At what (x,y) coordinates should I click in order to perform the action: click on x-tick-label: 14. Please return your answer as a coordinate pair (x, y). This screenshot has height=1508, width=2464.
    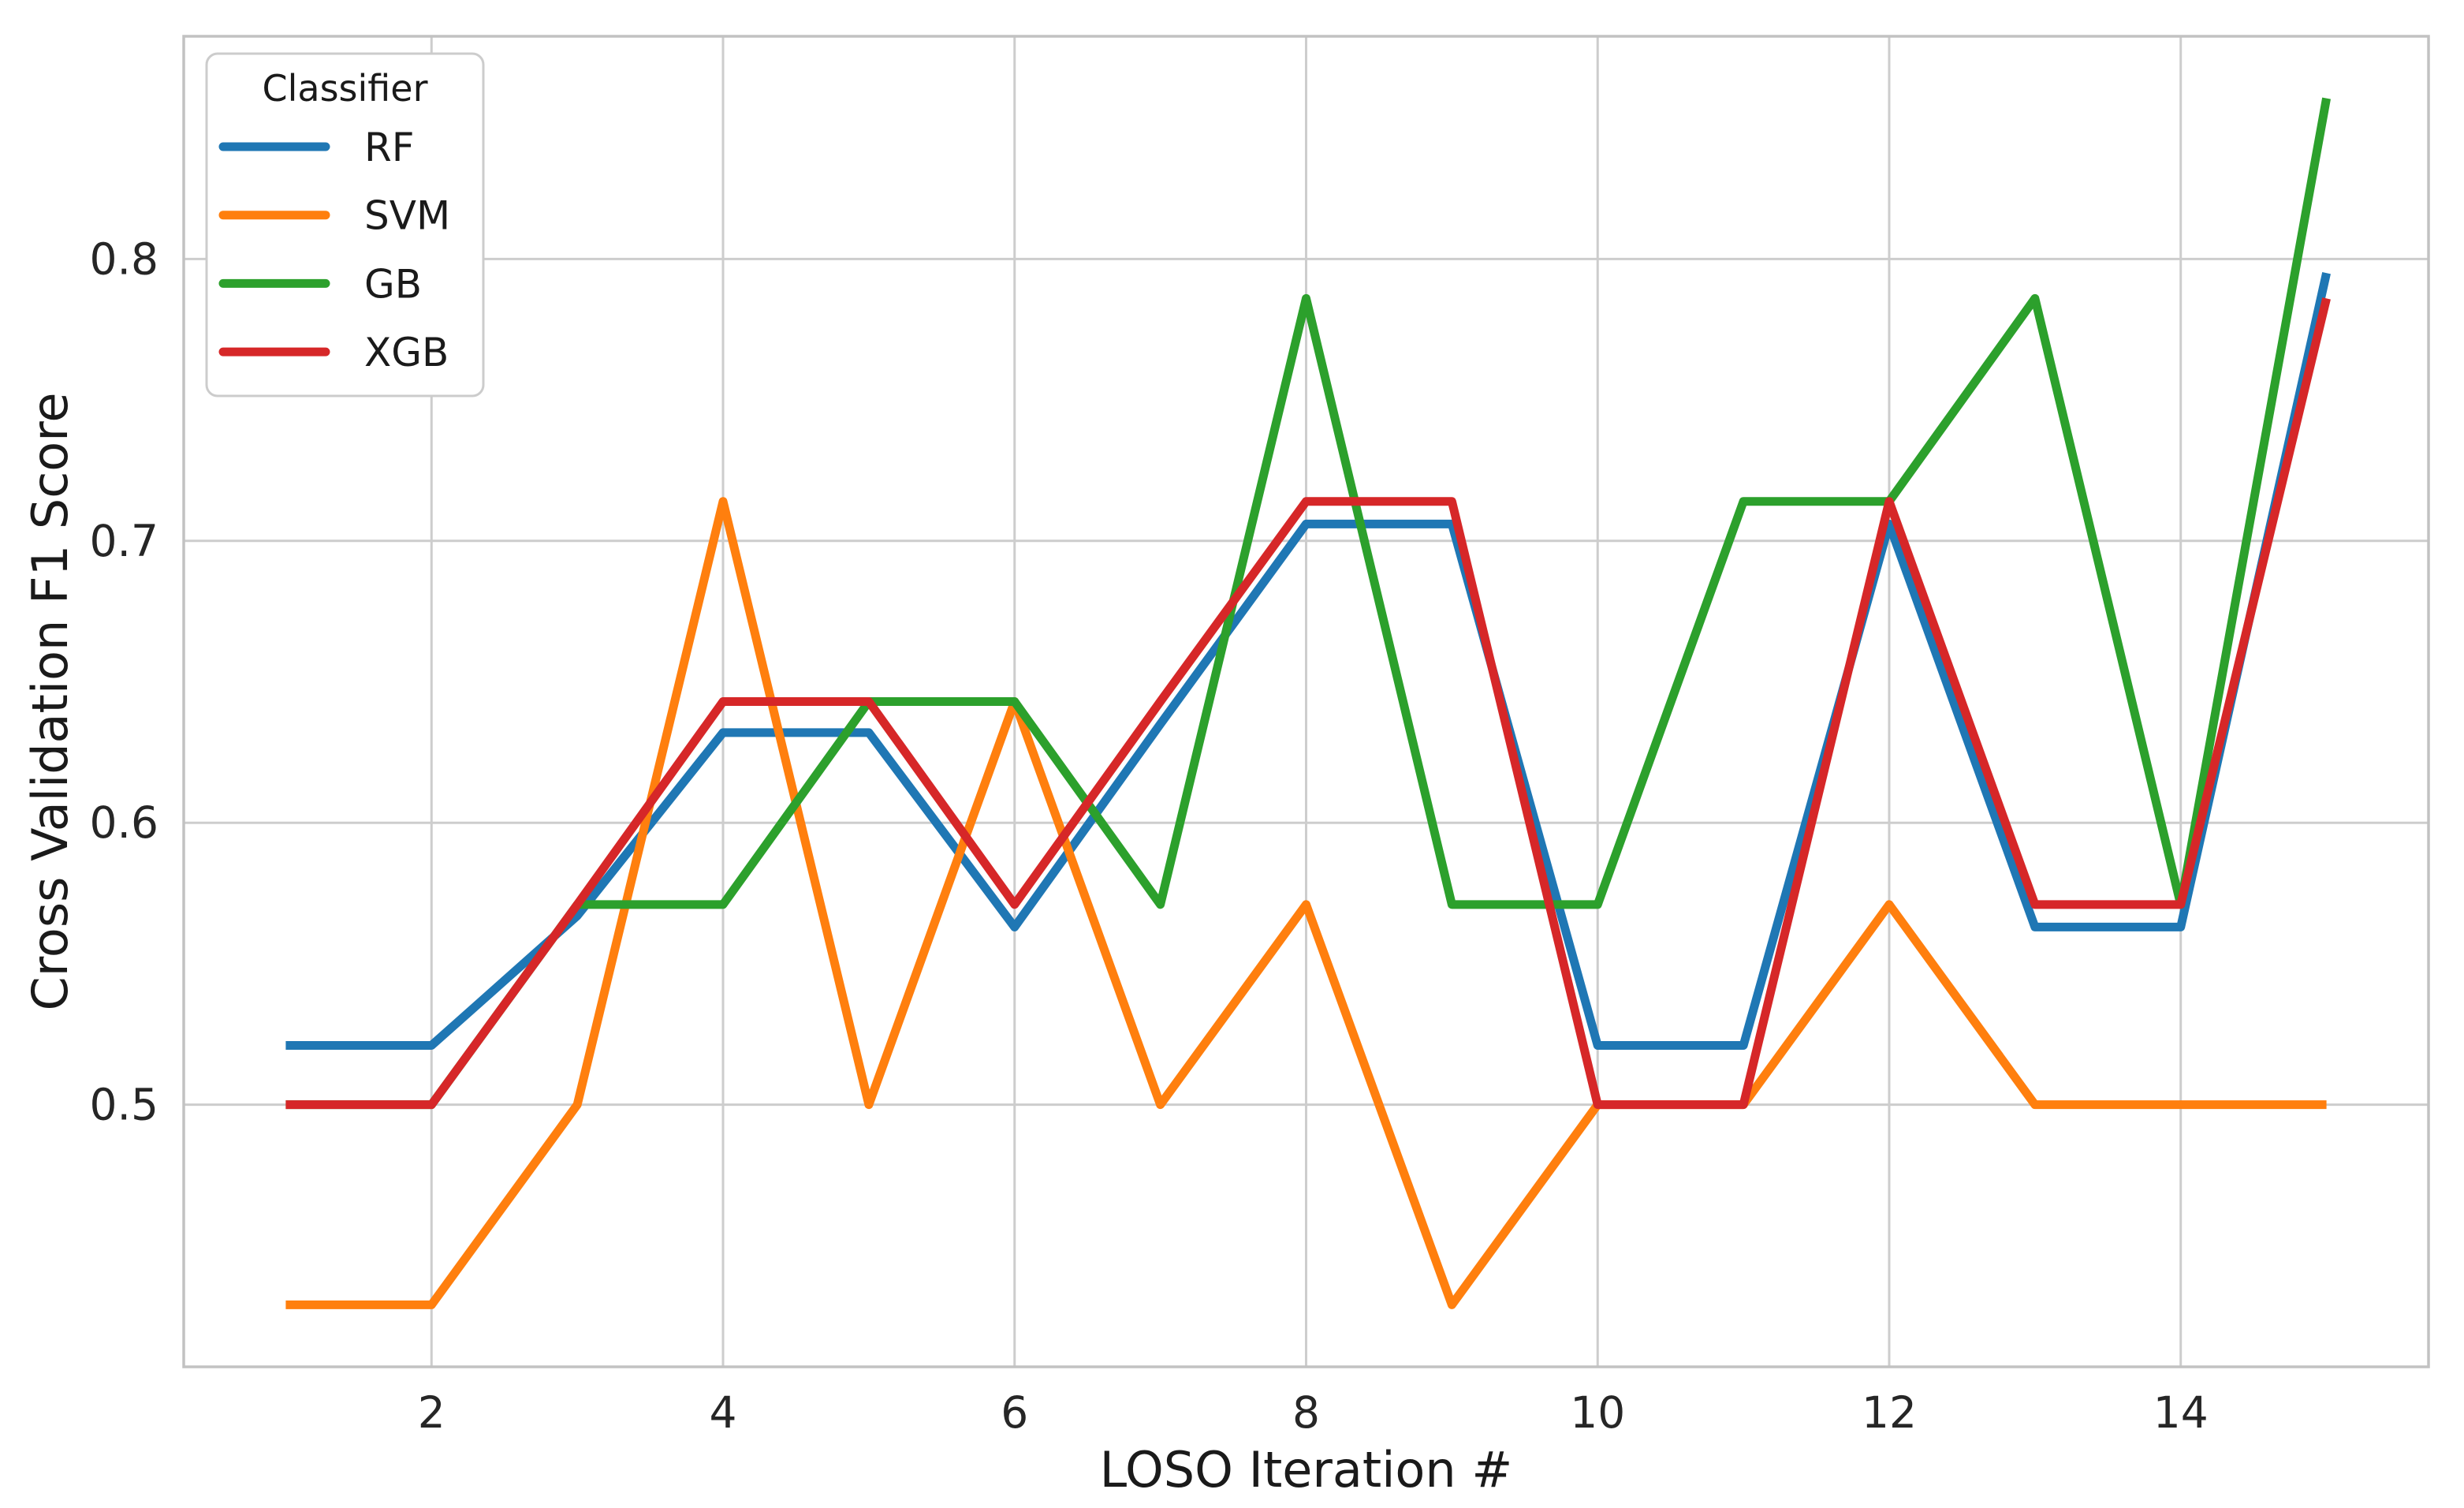
    Looking at the image, I should click on (2181, 1413).